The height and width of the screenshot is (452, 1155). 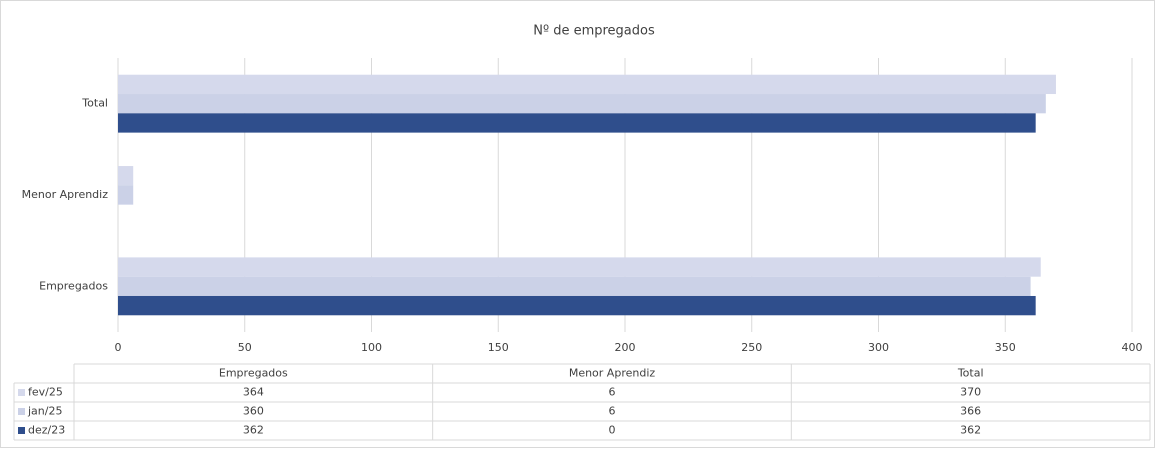 What do you see at coordinates (245, 347) in the screenshot?
I see `x-tick-label: 50` at bounding box center [245, 347].